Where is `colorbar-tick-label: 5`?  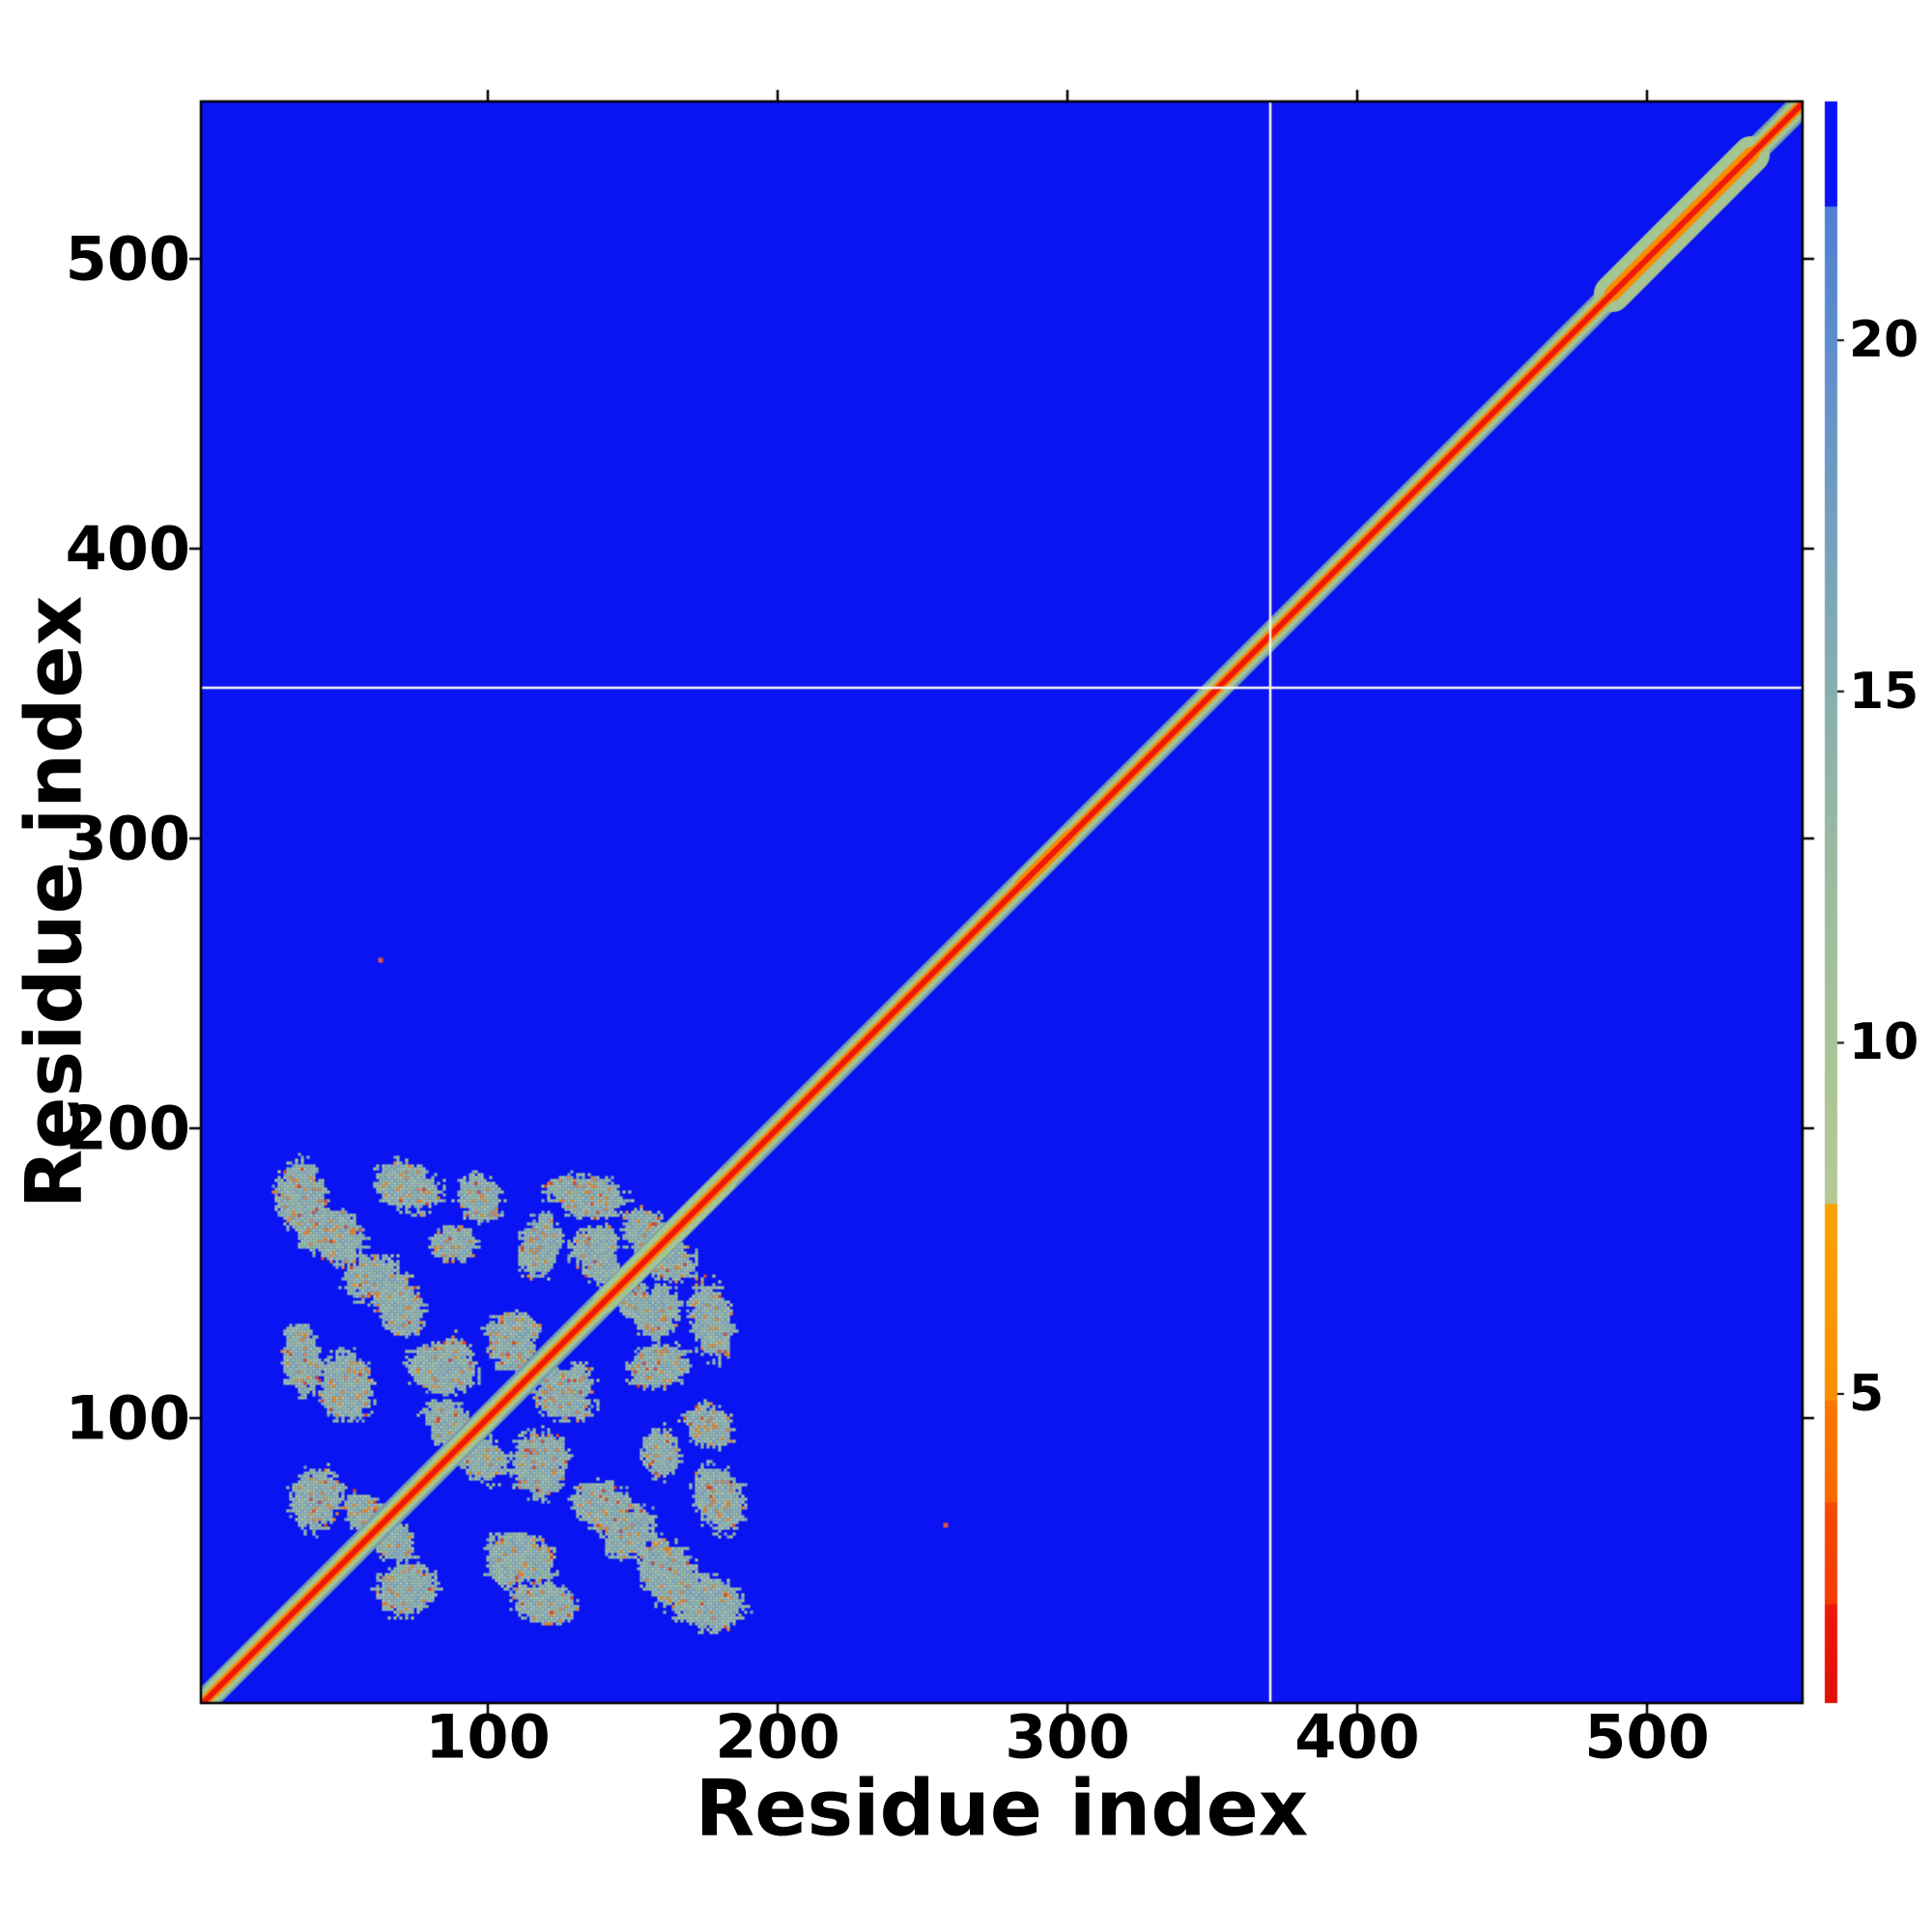
colorbar-tick-label: 5 is located at coordinates (1867, 1394).